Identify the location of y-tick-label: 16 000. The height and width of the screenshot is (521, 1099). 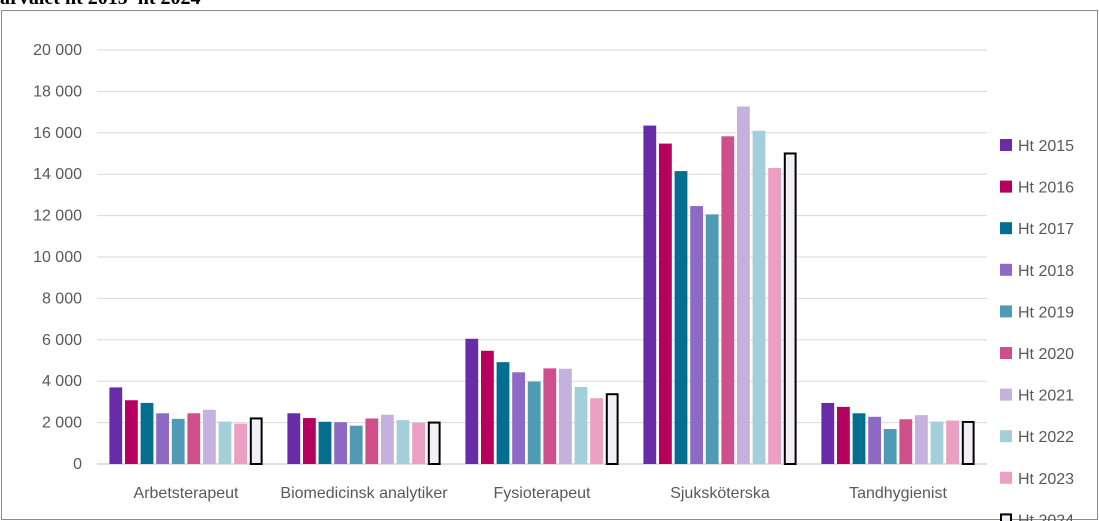
(57, 133).